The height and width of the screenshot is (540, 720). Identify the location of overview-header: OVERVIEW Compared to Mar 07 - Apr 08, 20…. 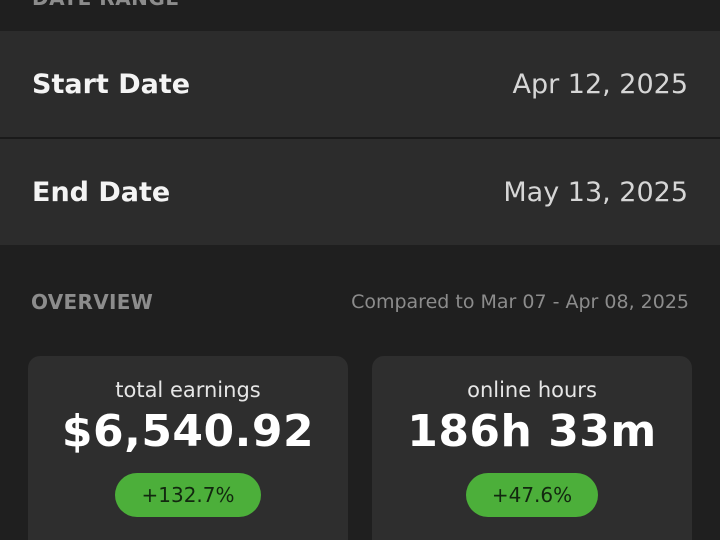
(360, 302).